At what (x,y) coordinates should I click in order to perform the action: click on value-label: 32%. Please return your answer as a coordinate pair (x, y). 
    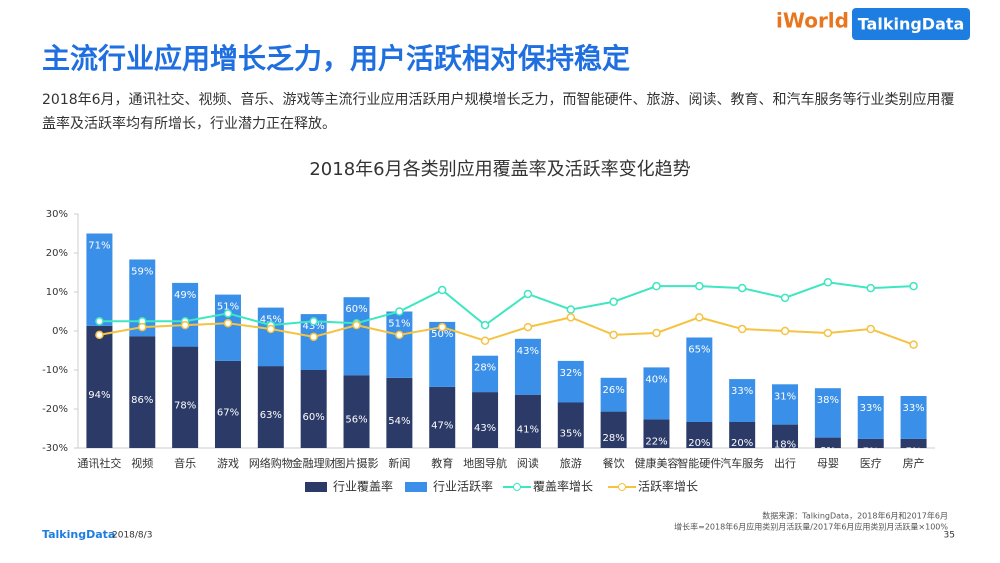
    Looking at the image, I should click on (571, 373).